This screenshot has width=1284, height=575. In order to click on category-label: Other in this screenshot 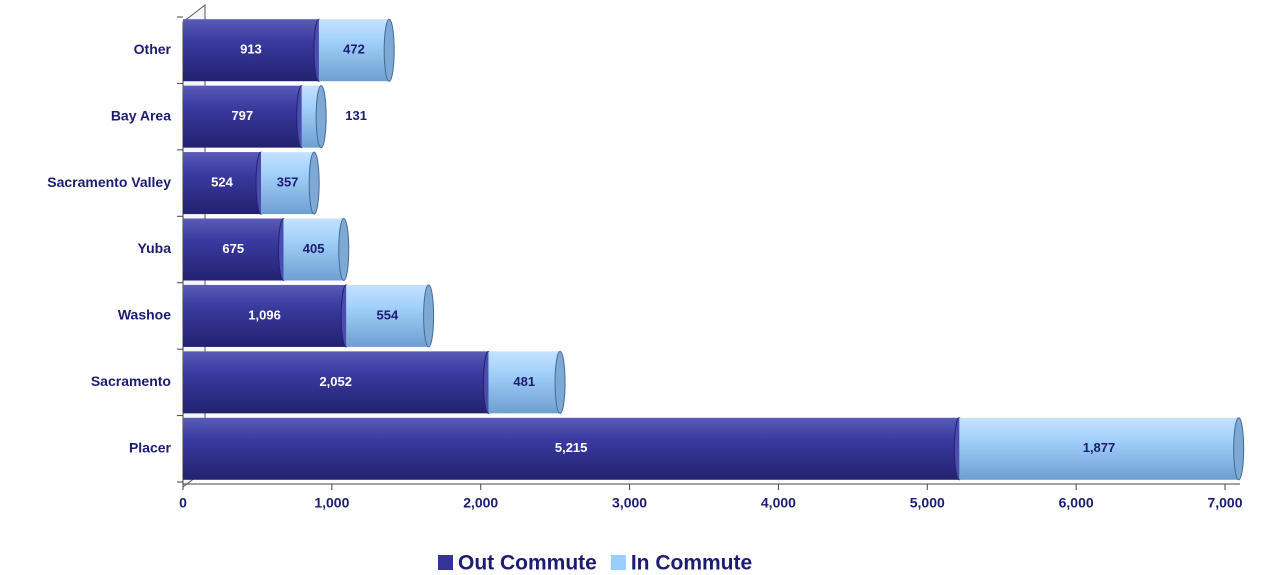, I will do `click(153, 49)`.